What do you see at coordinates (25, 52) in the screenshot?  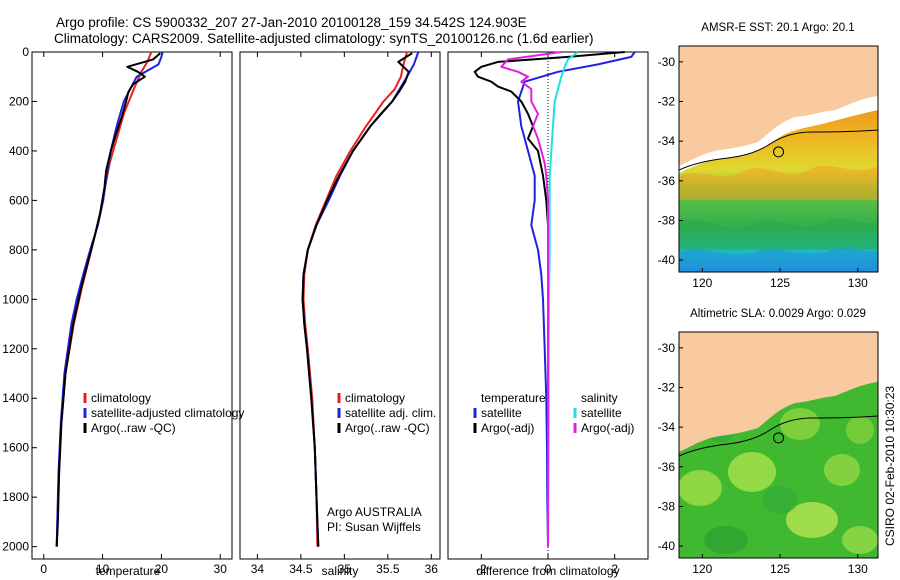 I see `y-tick-label: 0` at bounding box center [25, 52].